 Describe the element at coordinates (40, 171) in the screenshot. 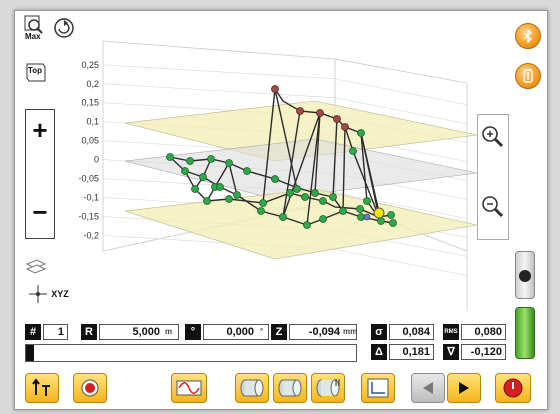

I see `scale-spacer` at that location.